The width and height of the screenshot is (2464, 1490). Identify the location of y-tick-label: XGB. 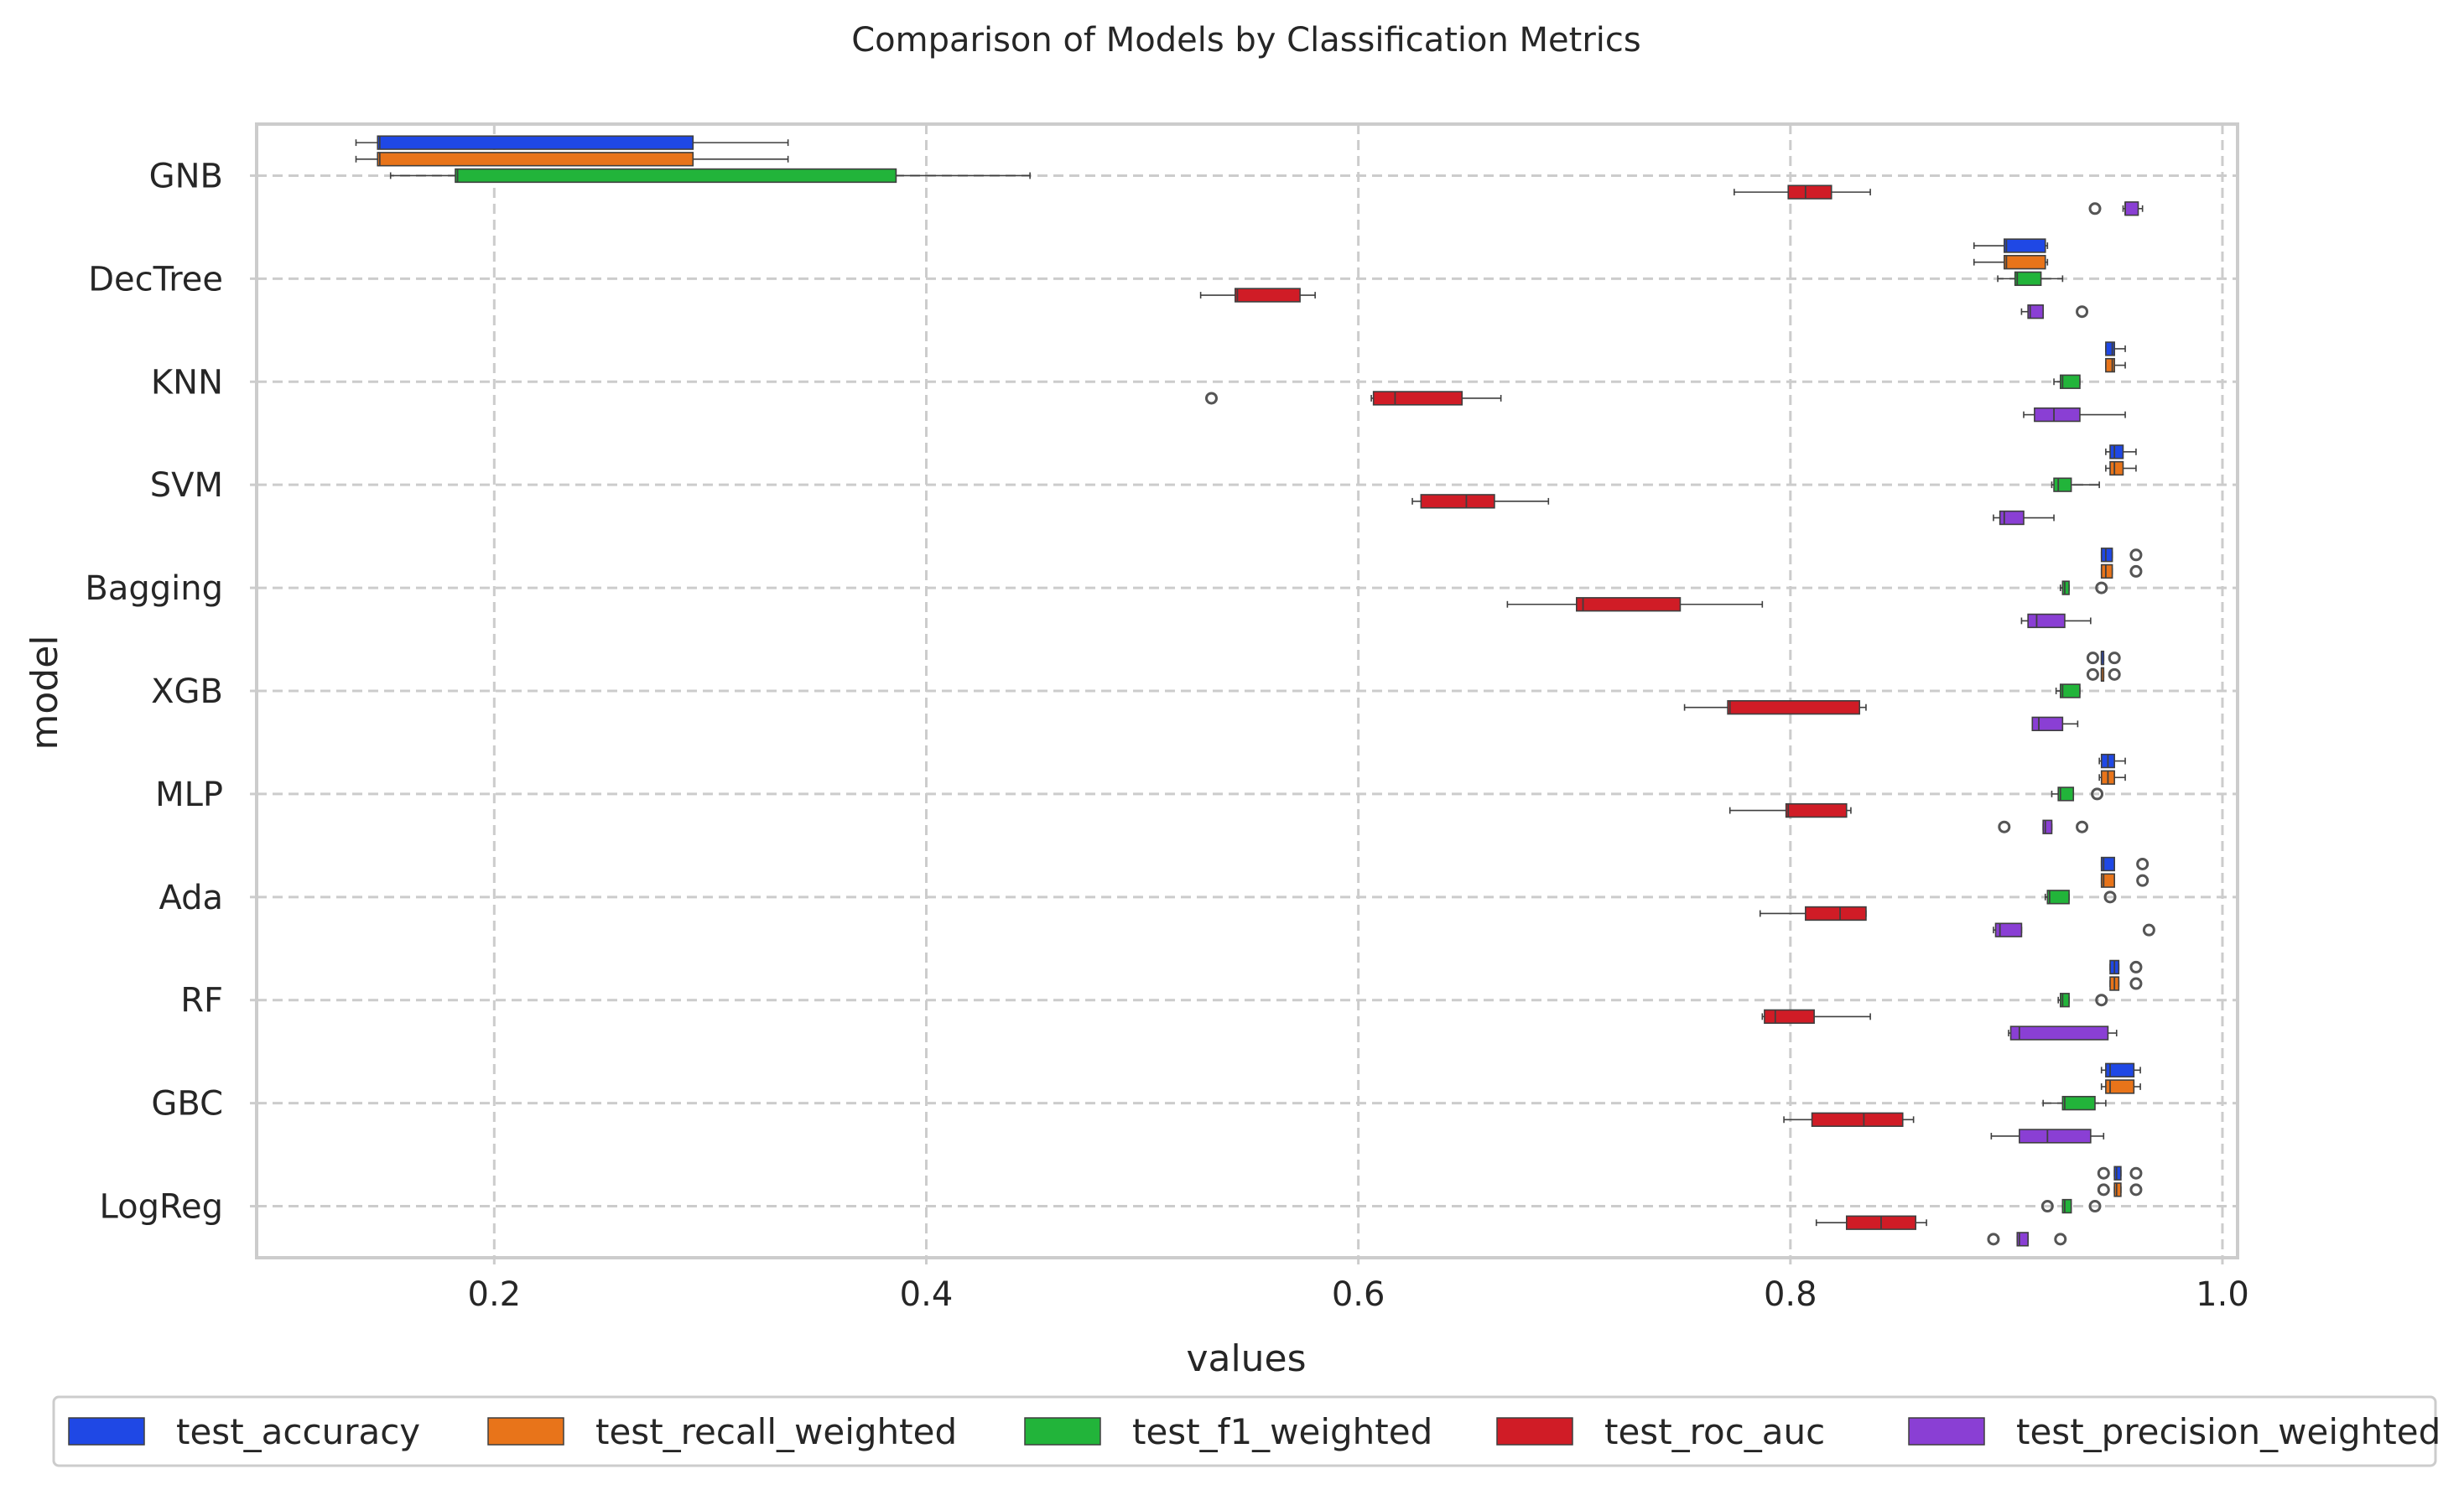
(187, 692).